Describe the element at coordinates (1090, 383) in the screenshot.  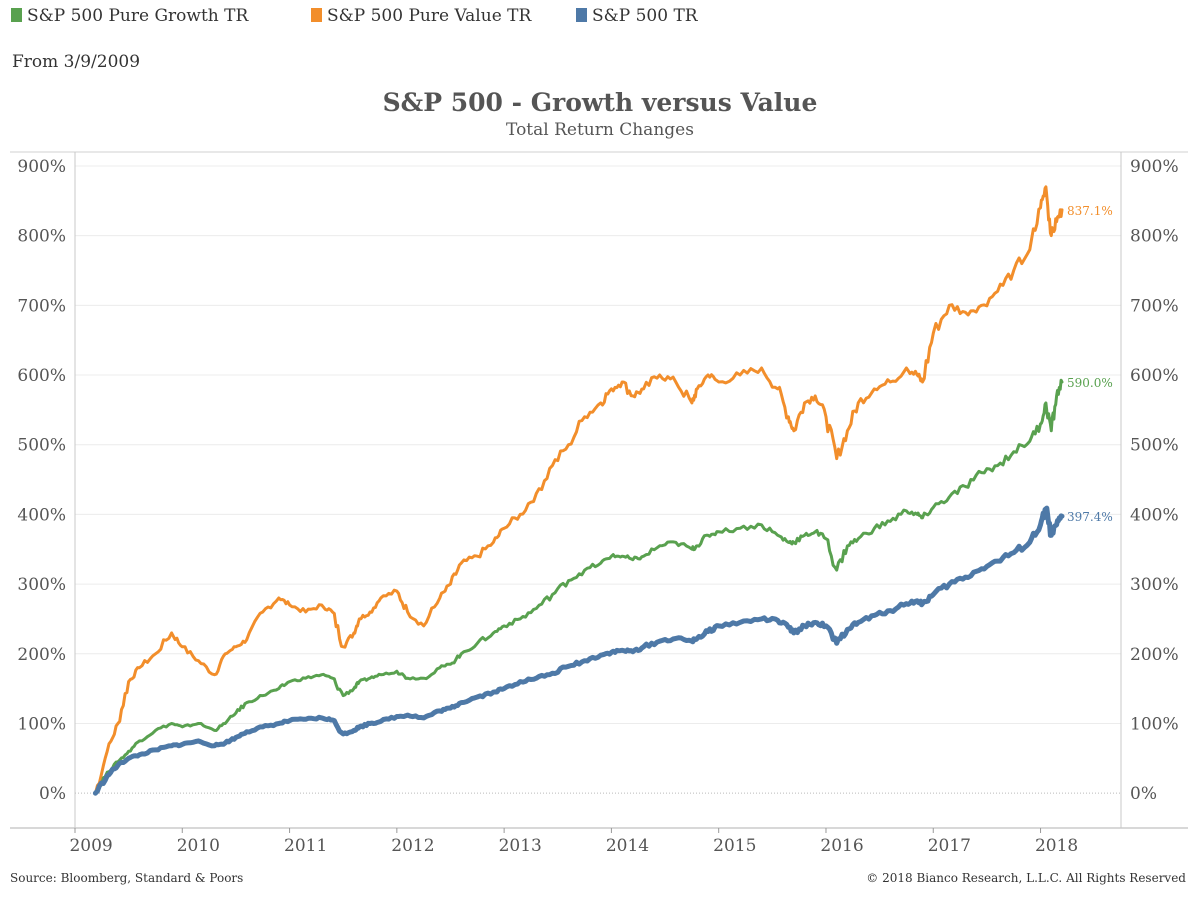
I see `end-label-s-p-500-pure-growth-tr: 590.0%` at that location.